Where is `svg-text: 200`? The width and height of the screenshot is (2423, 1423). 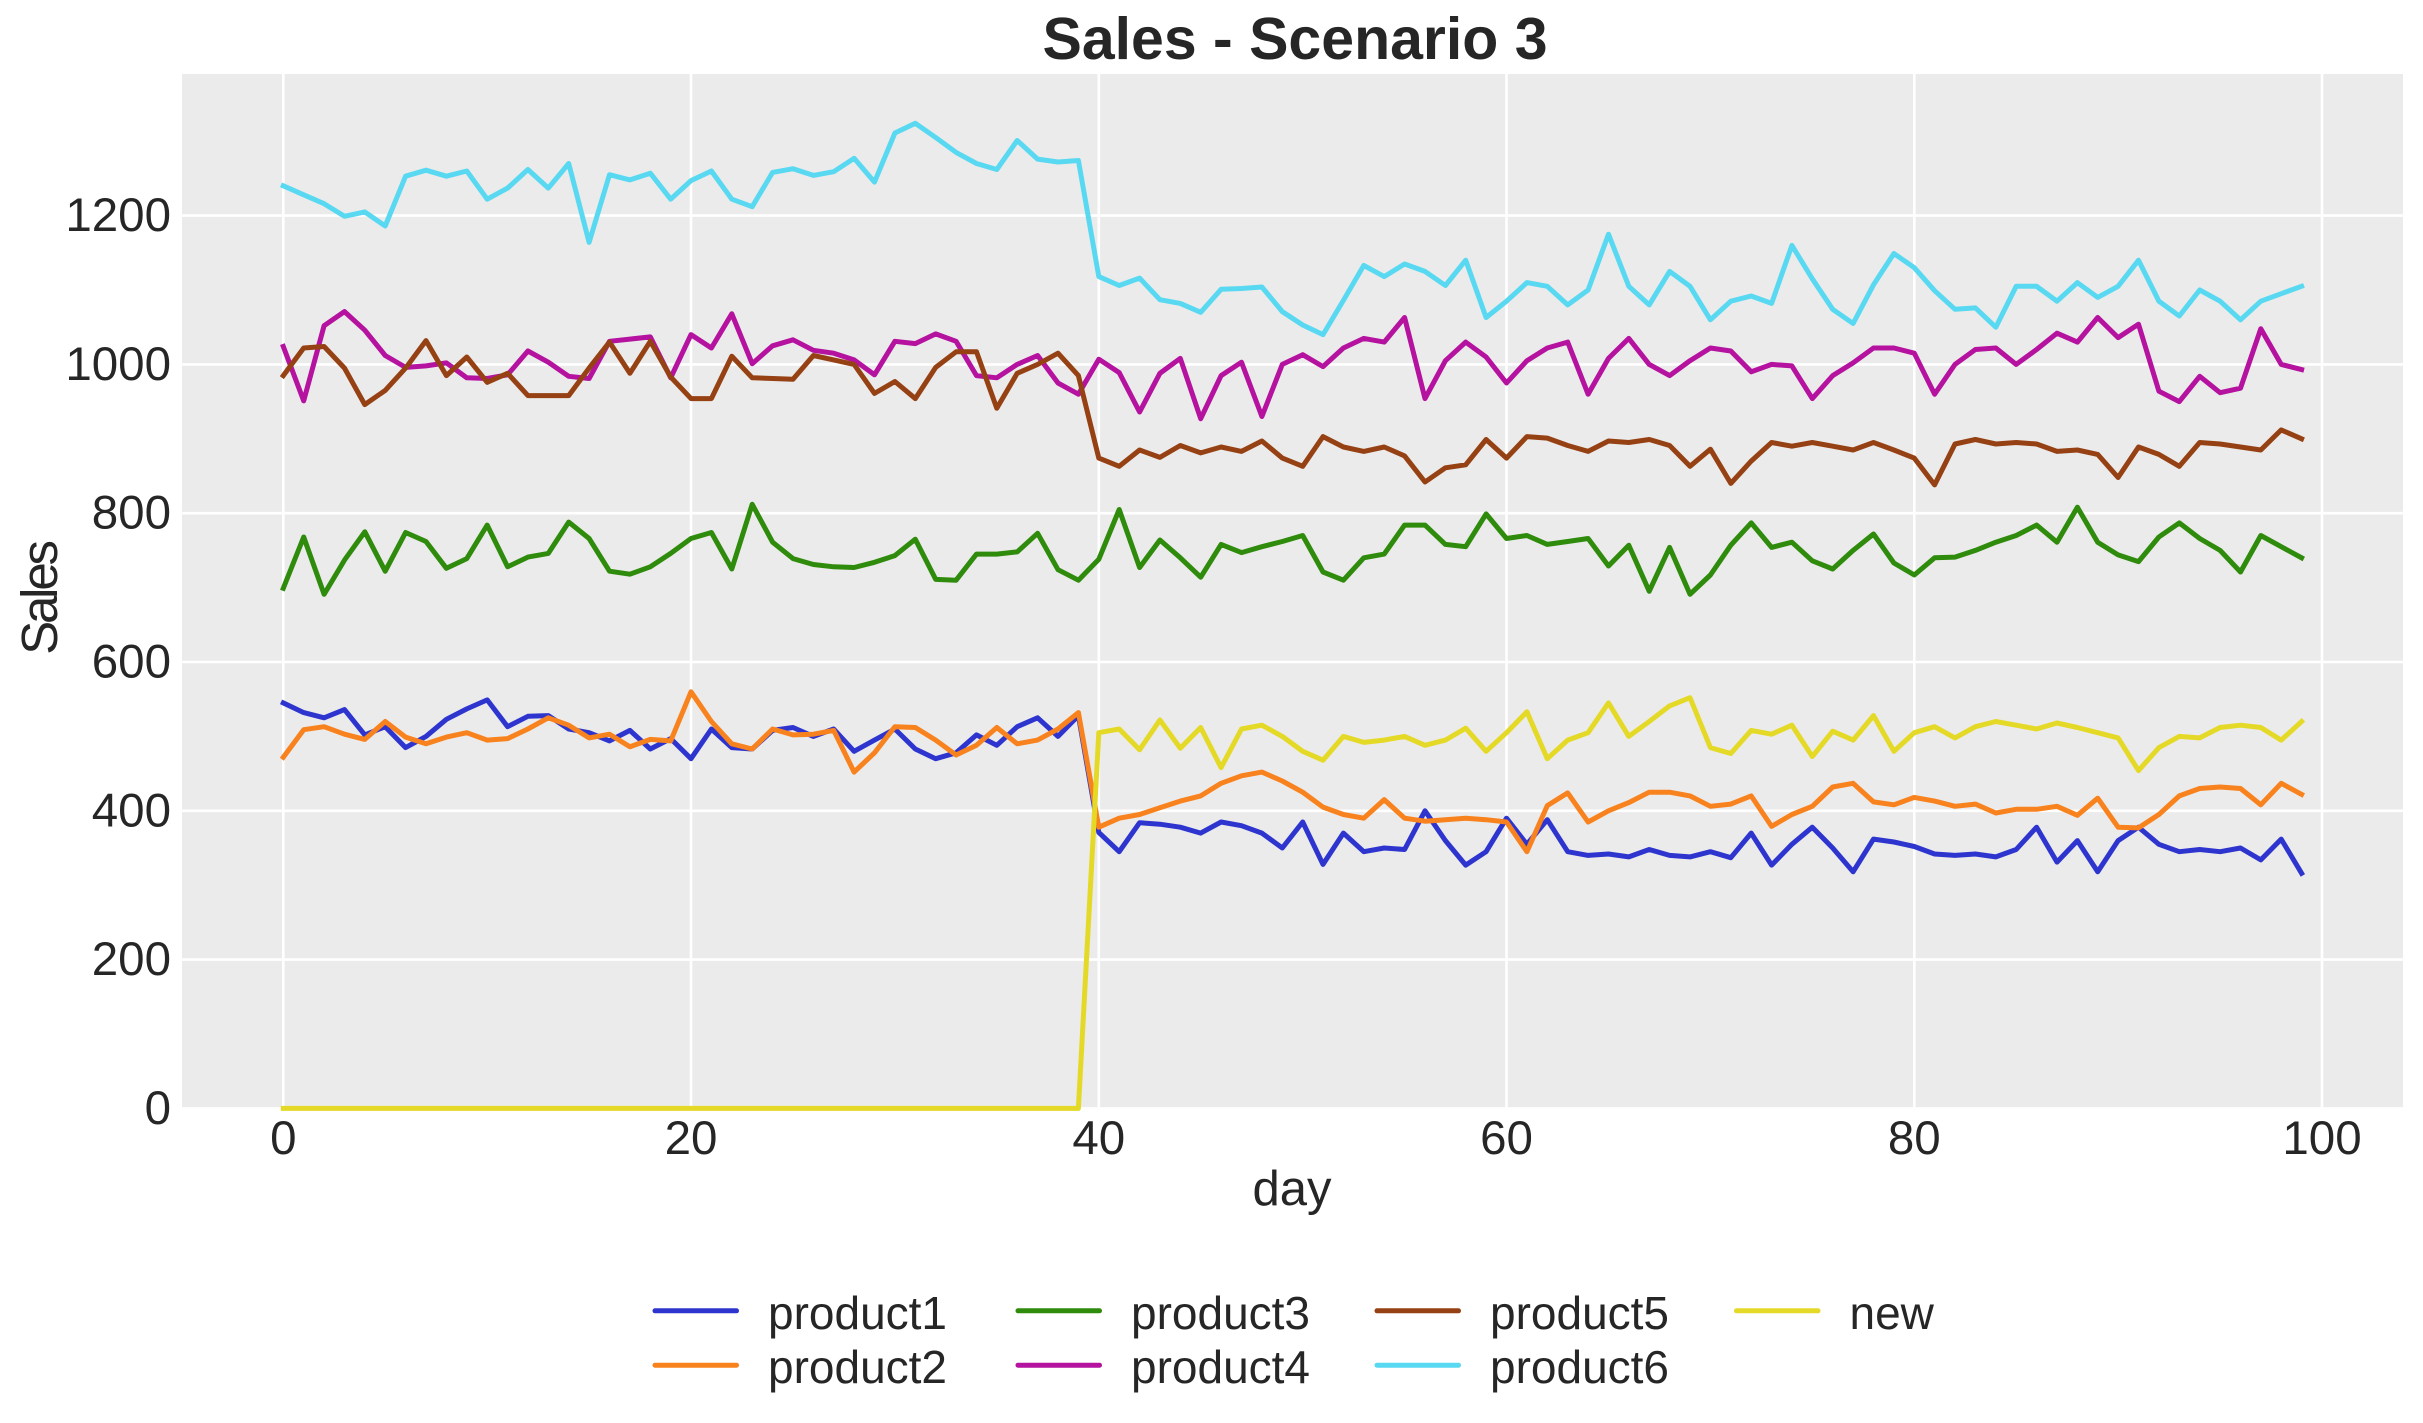 svg-text: 200 is located at coordinates (131, 959).